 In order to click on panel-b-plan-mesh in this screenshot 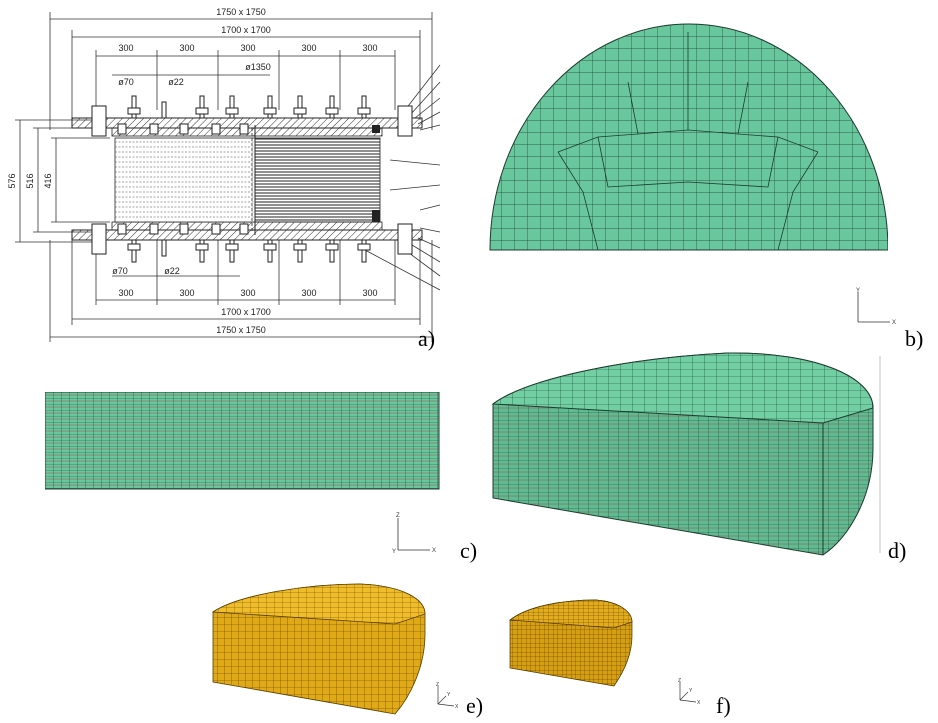, I will do `click(688, 132)`.